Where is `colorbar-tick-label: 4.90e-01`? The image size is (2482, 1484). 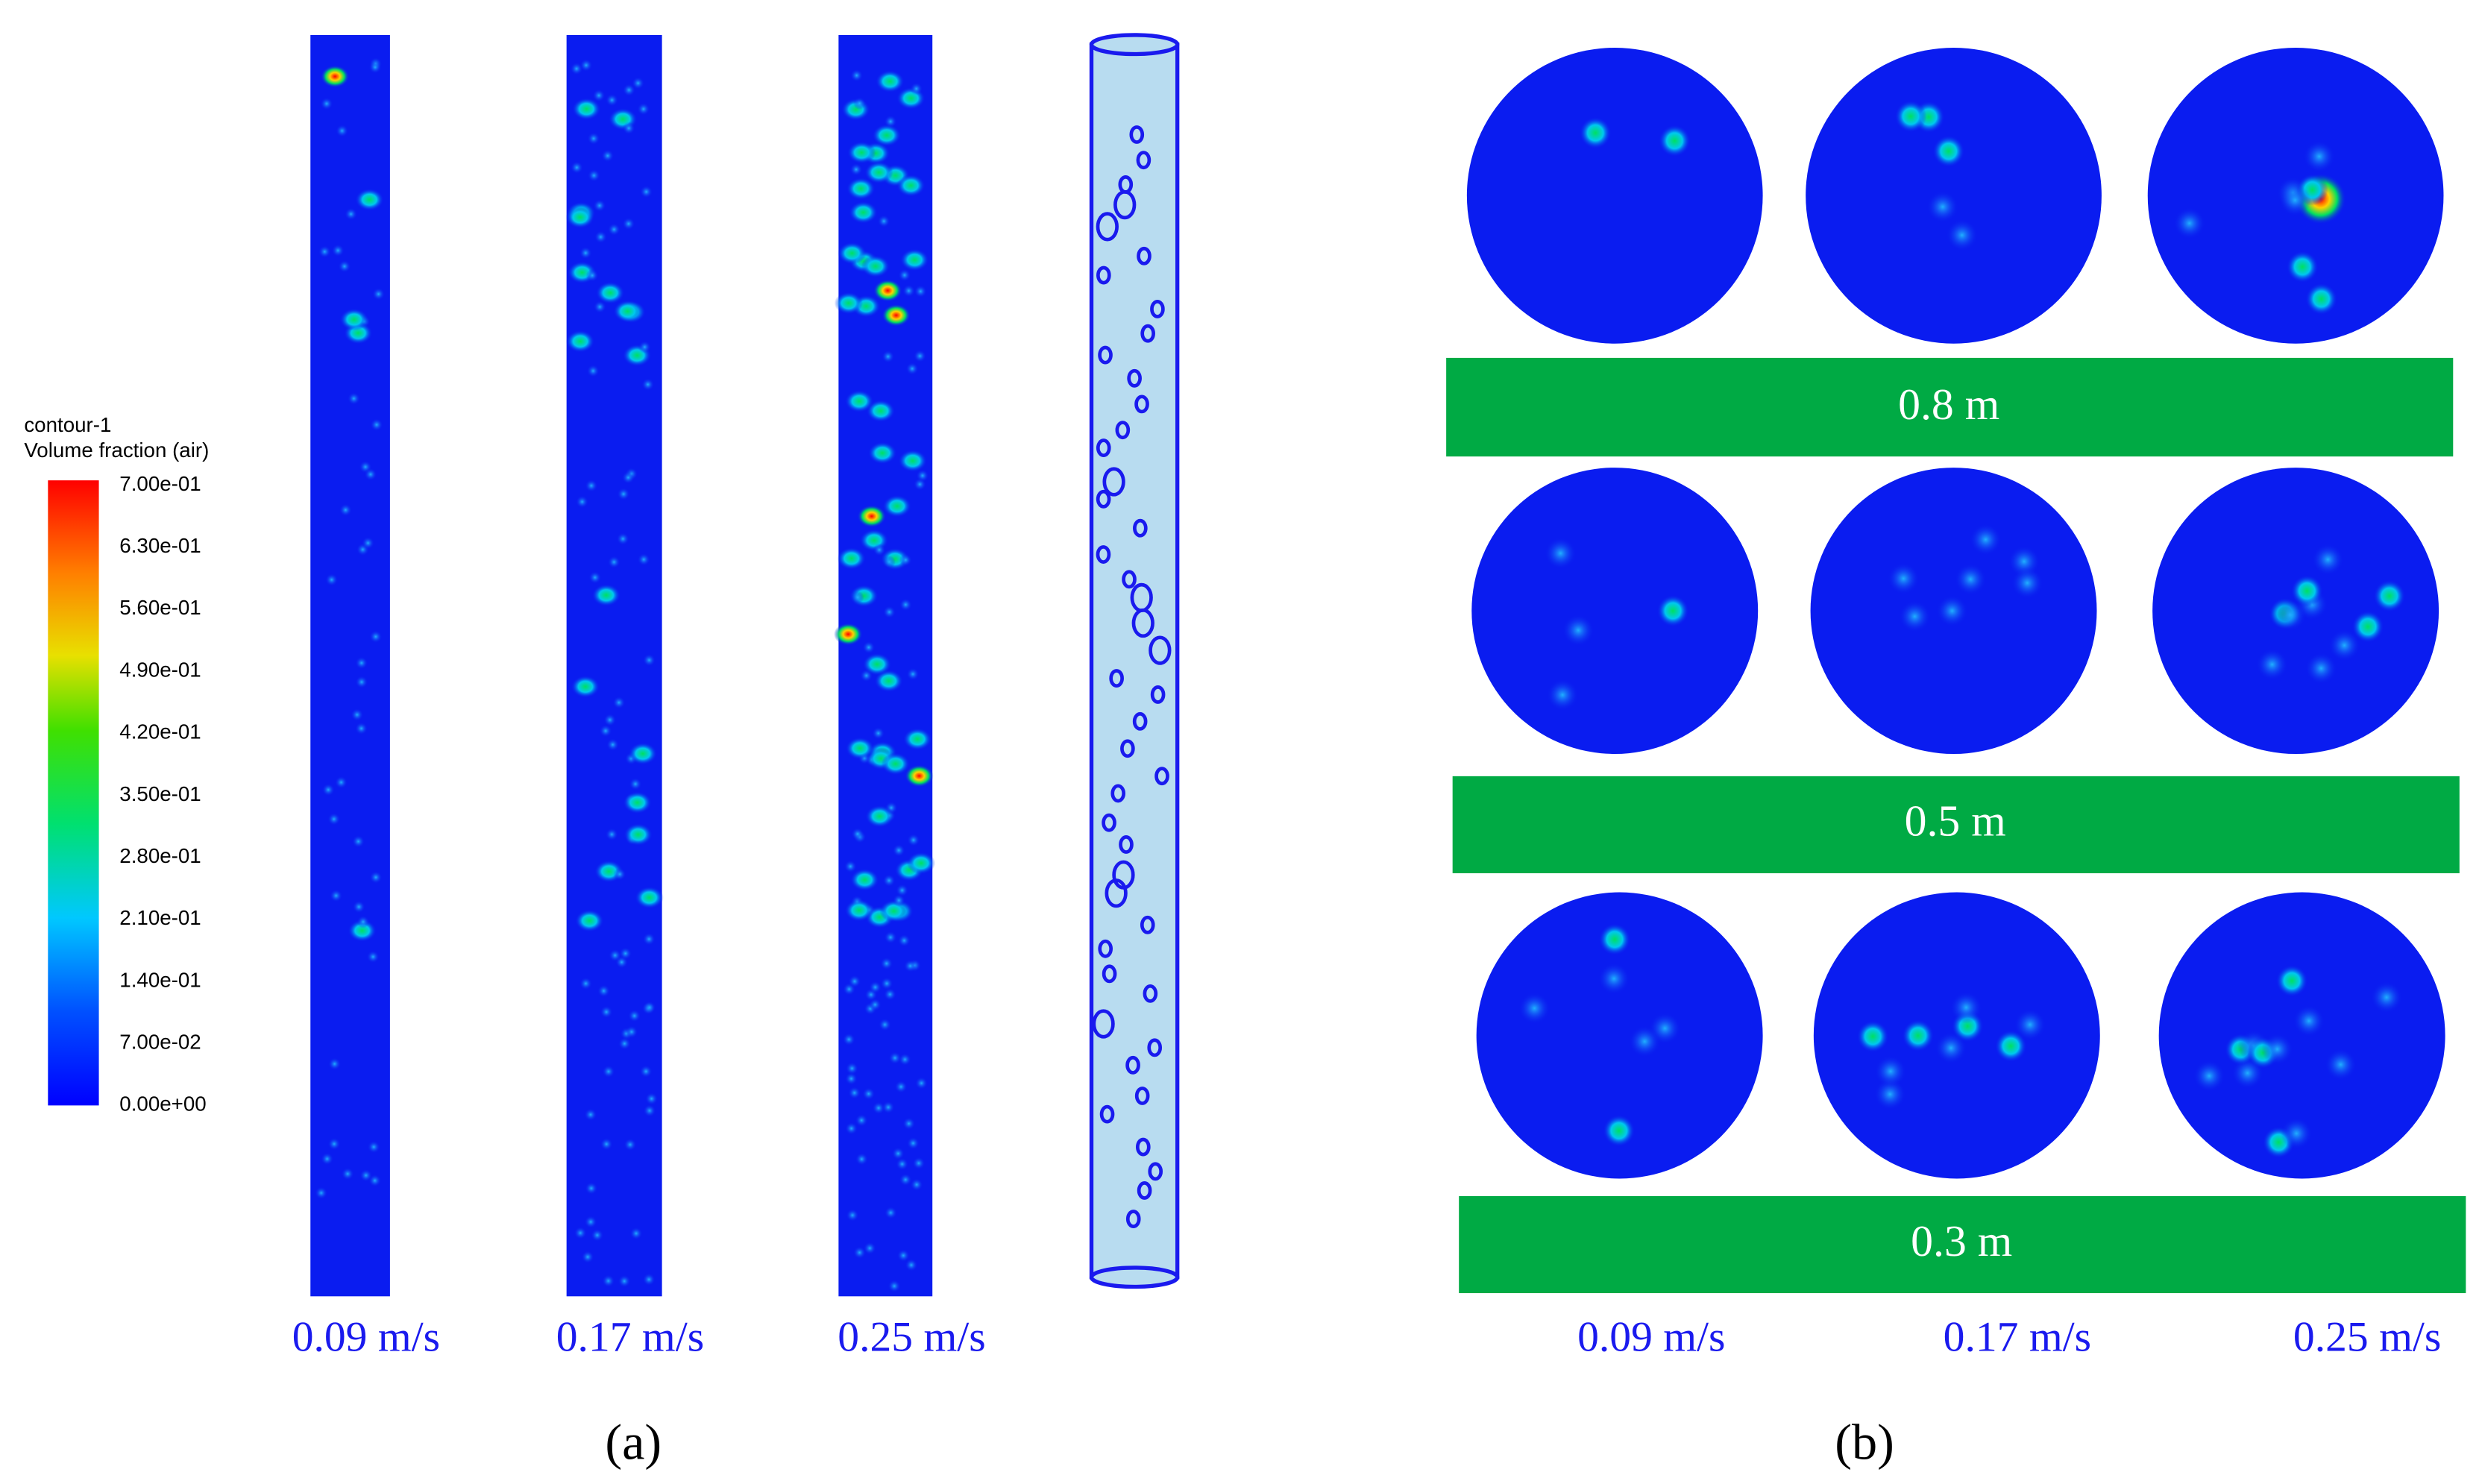 colorbar-tick-label: 4.90e-01 is located at coordinates (160, 670).